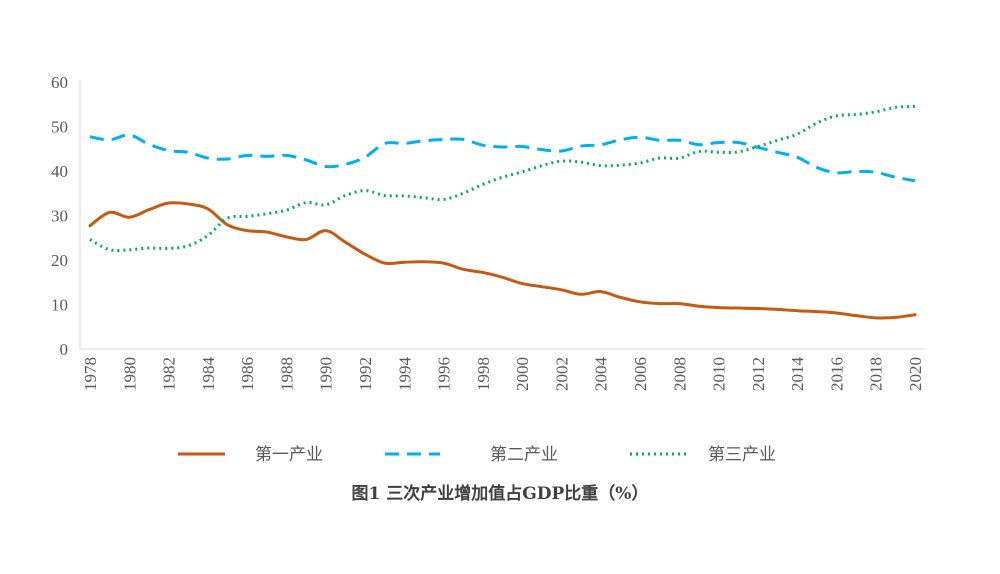 Image resolution: width=1000 pixels, height=574 pixels. Describe the element at coordinates (59, 171) in the screenshot. I see `y-tick-label: 40` at that location.